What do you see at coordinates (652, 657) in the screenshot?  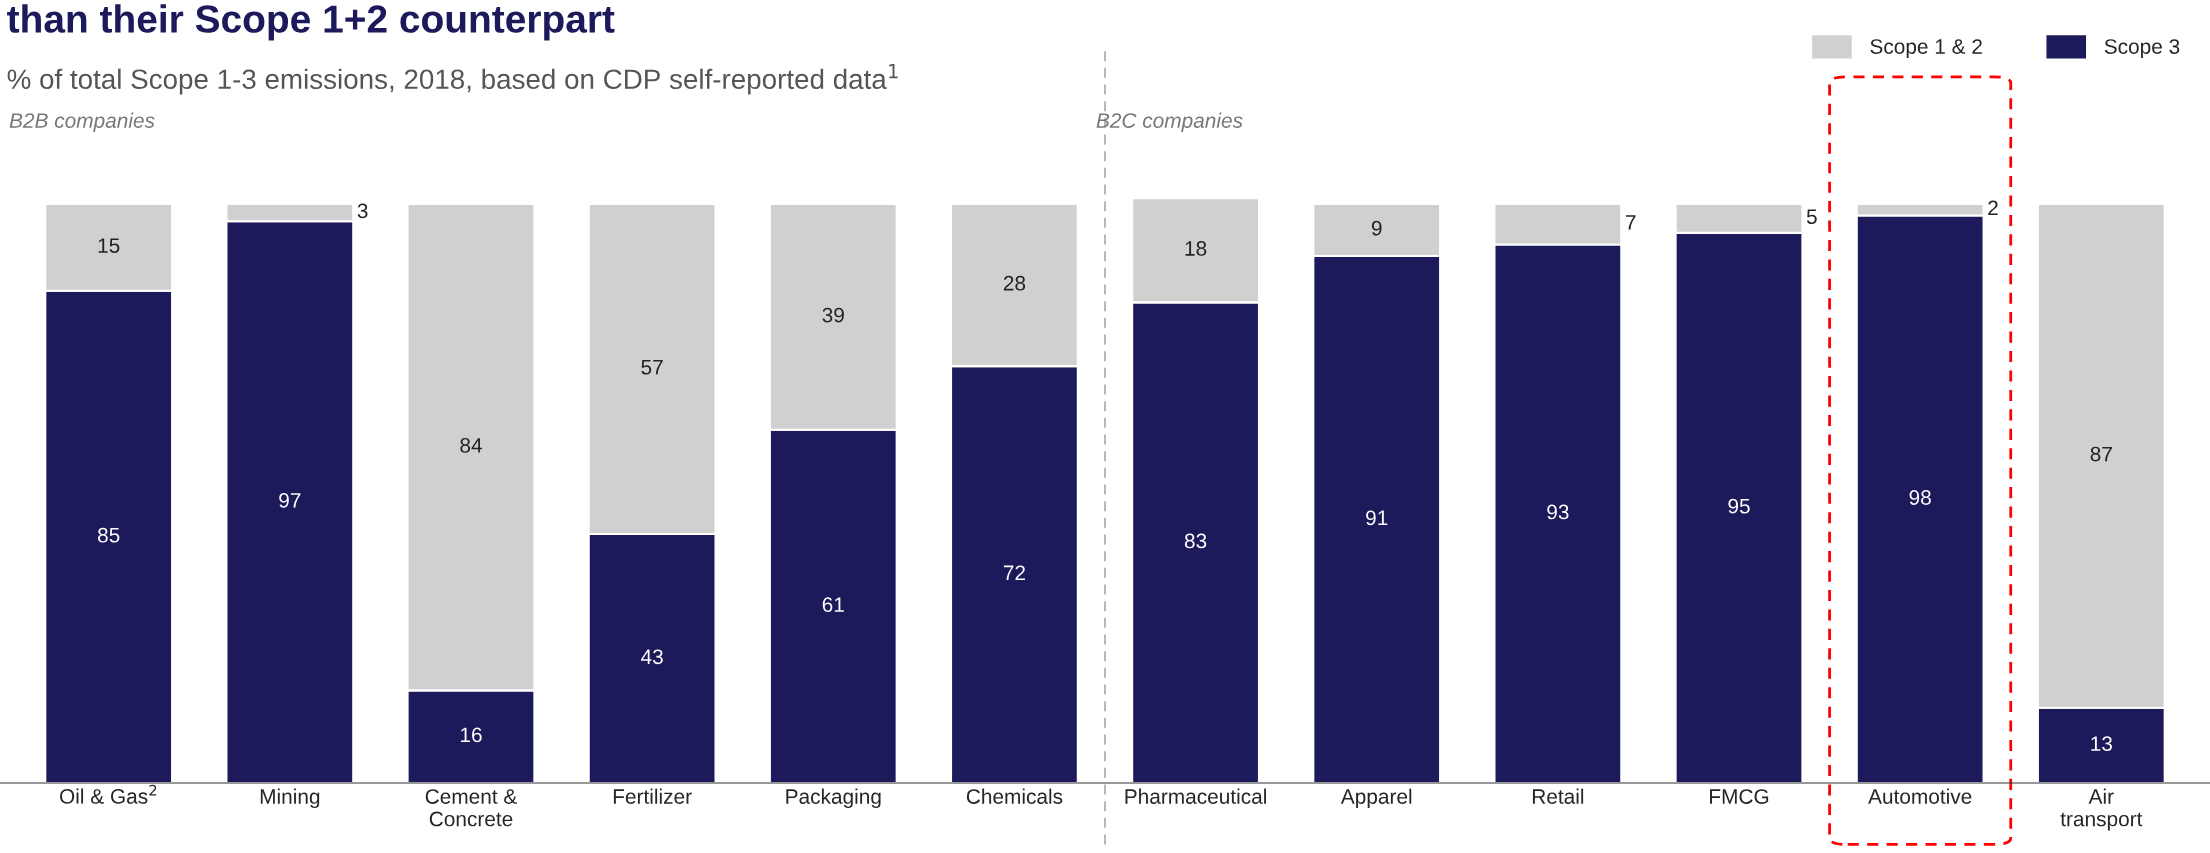 I see `data-label: 43` at bounding box center [652, 657].